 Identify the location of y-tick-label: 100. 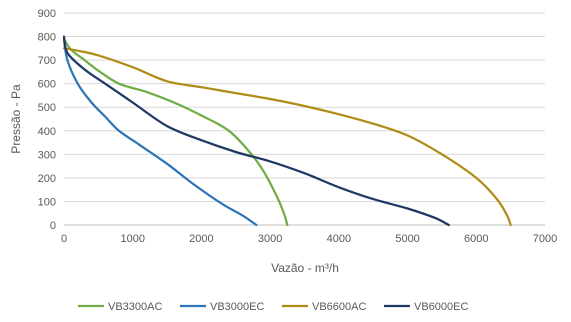
(47, 202).